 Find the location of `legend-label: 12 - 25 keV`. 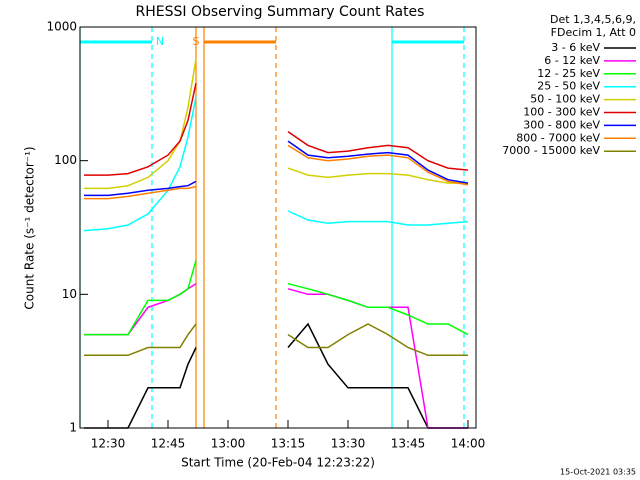

legend-label: 12 - 25 keV is located at coordinates (568, 73).